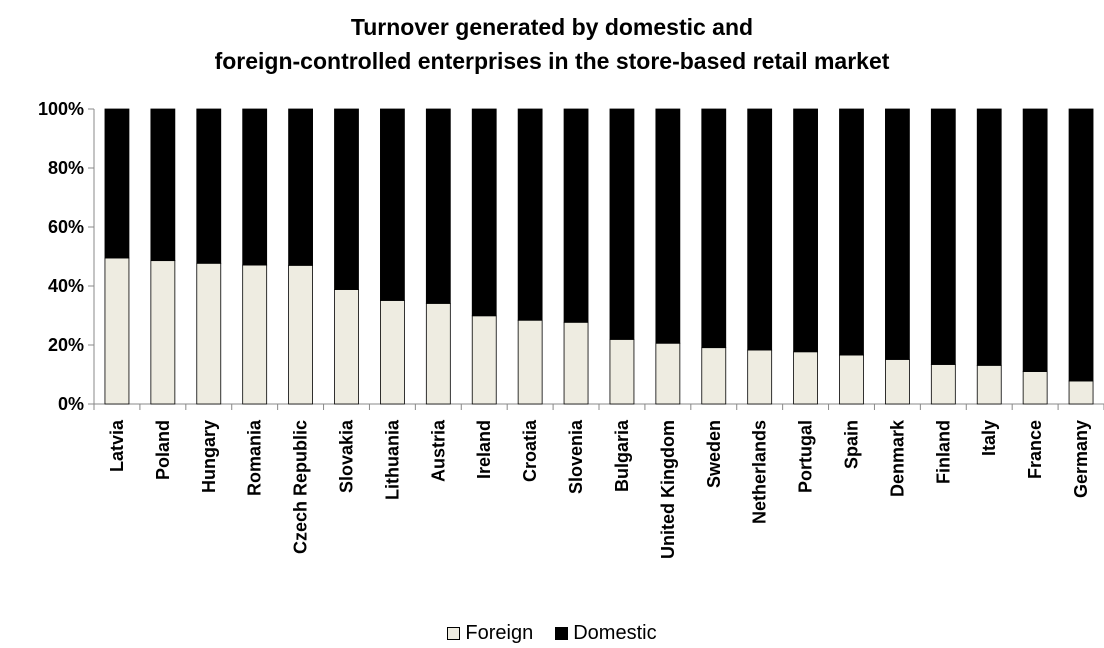  What do you see at coordinates (1035, 449) in the screenshot?
I see `x-category-label: France` at bounding box center [1035, 449].